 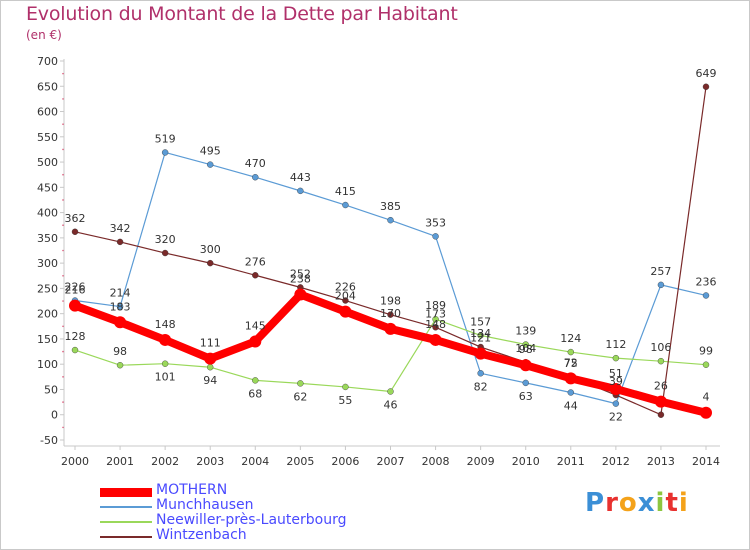 I want to click on data-label: 183, so click(x=120, y=306).